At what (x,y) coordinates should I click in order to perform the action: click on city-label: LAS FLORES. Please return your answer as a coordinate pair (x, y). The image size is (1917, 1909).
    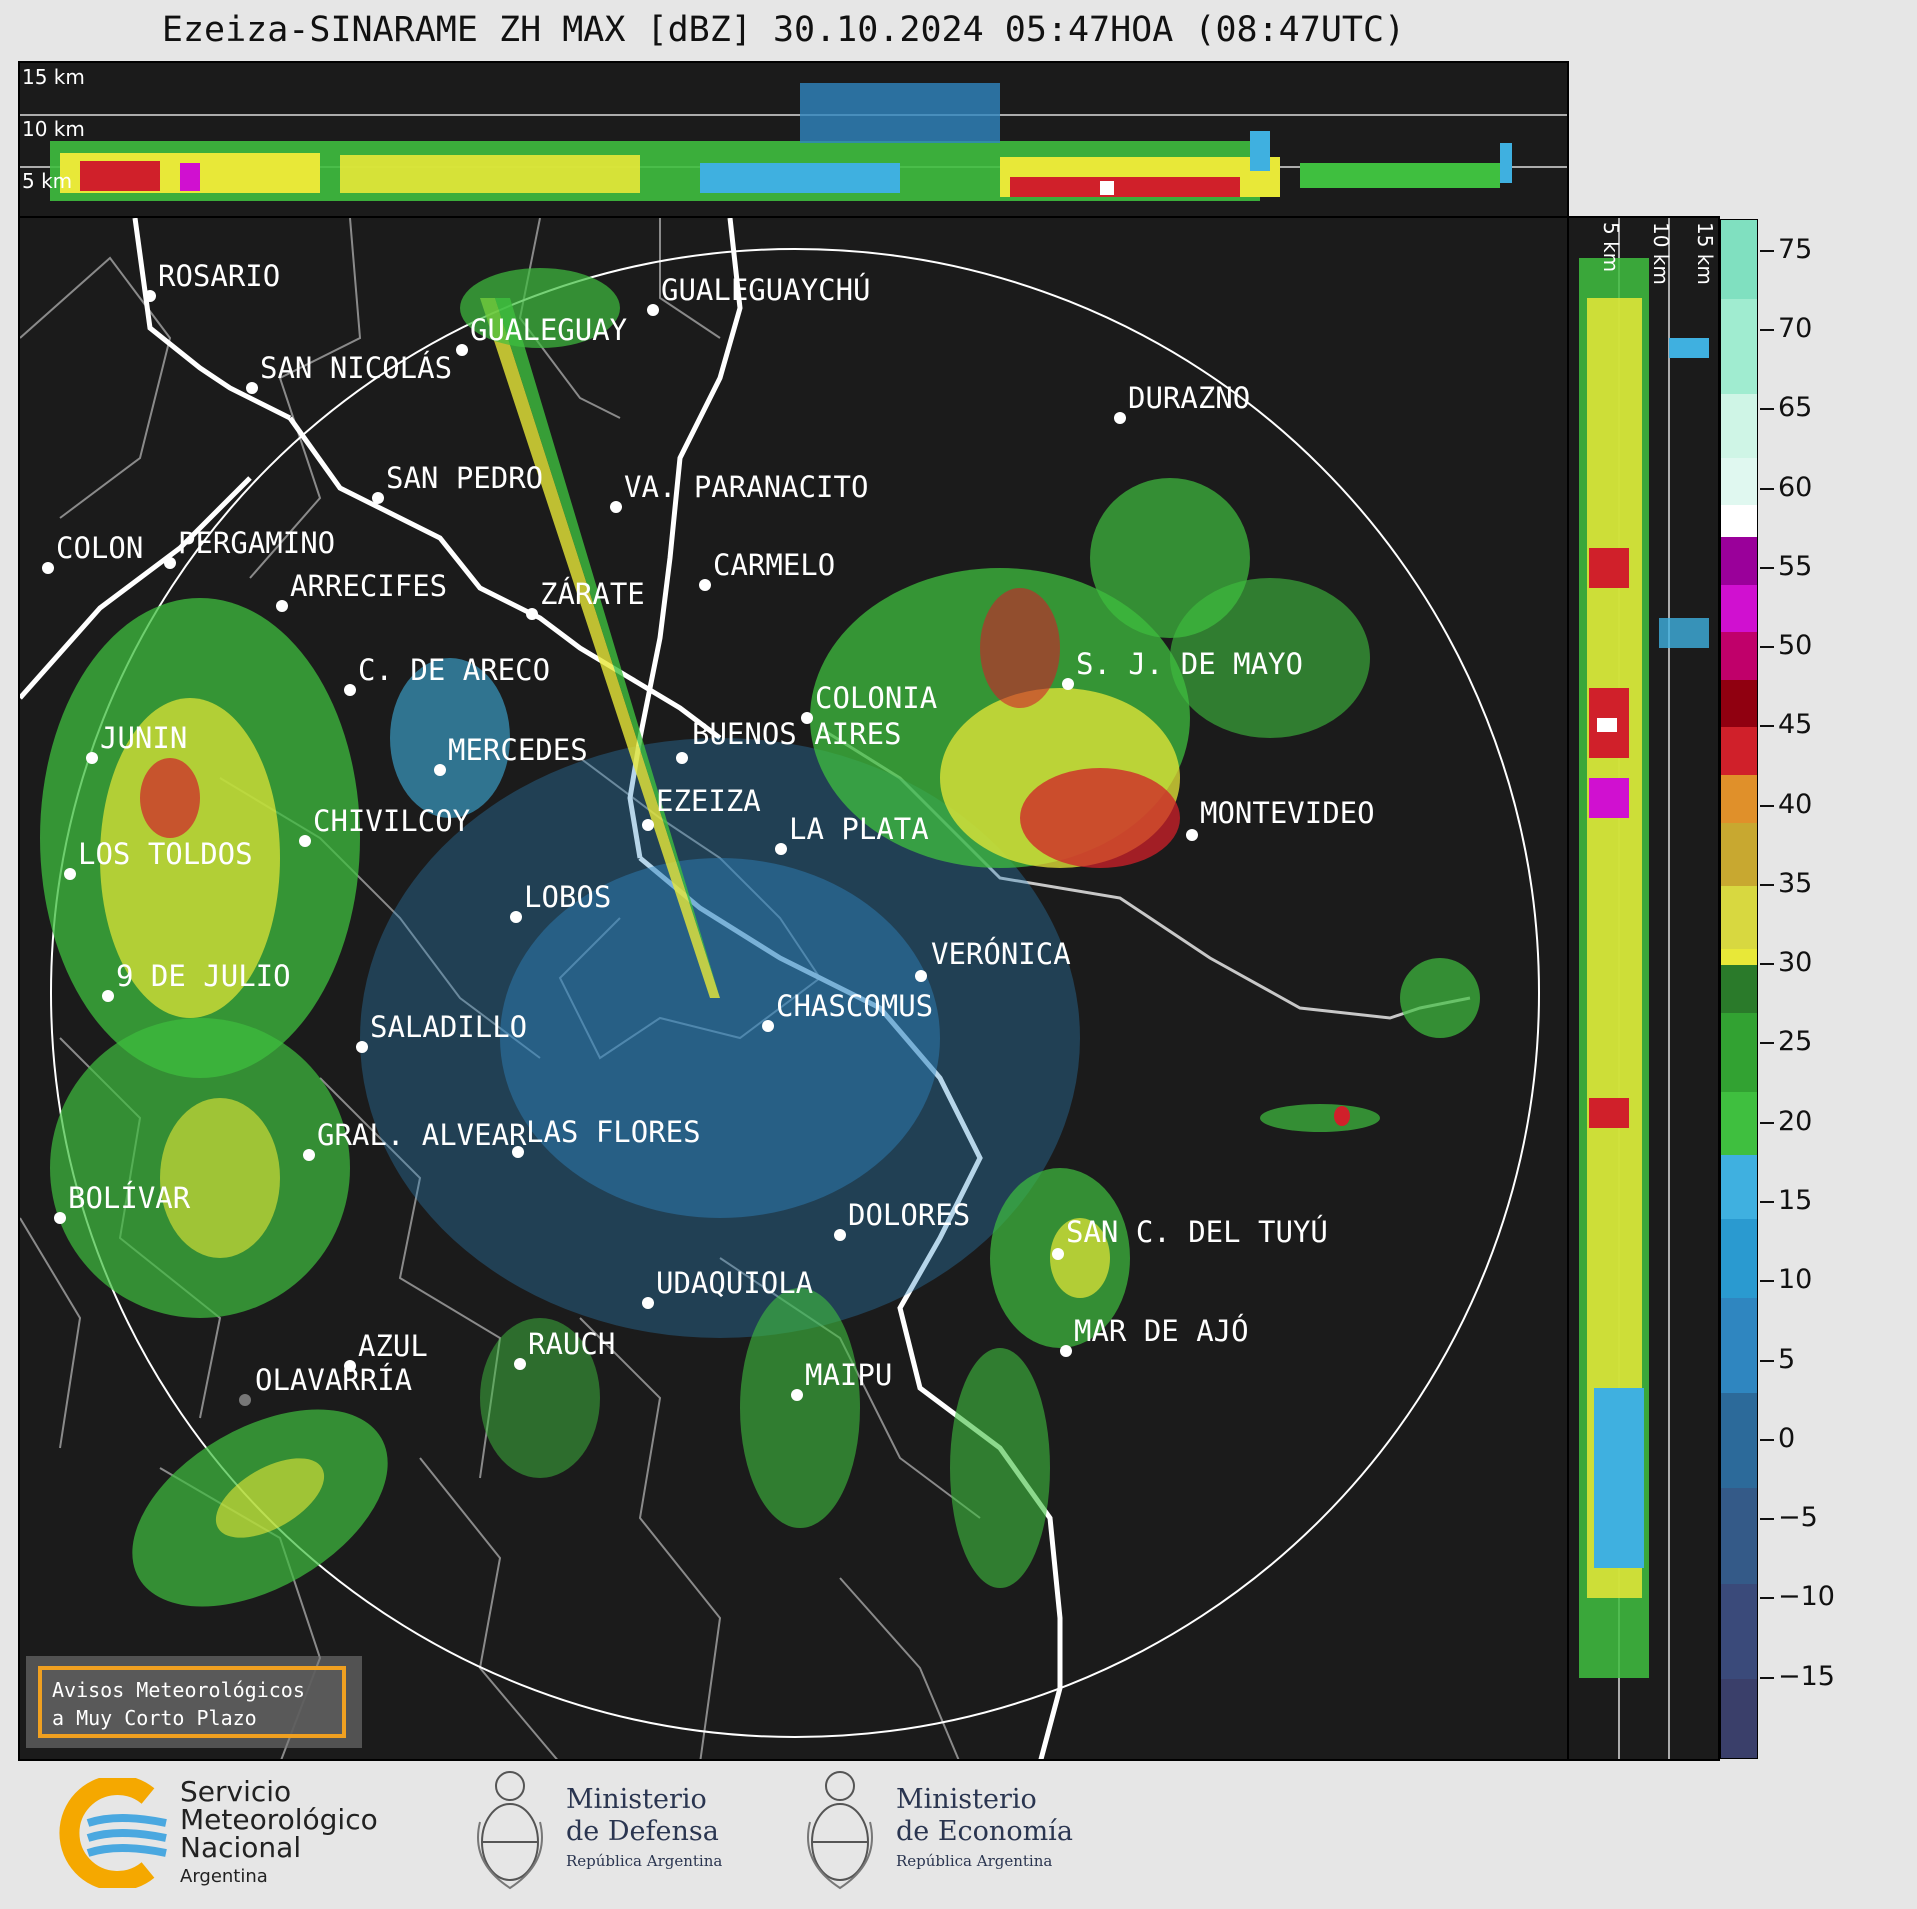
    Looking at the image, I should click on (613, 1132).